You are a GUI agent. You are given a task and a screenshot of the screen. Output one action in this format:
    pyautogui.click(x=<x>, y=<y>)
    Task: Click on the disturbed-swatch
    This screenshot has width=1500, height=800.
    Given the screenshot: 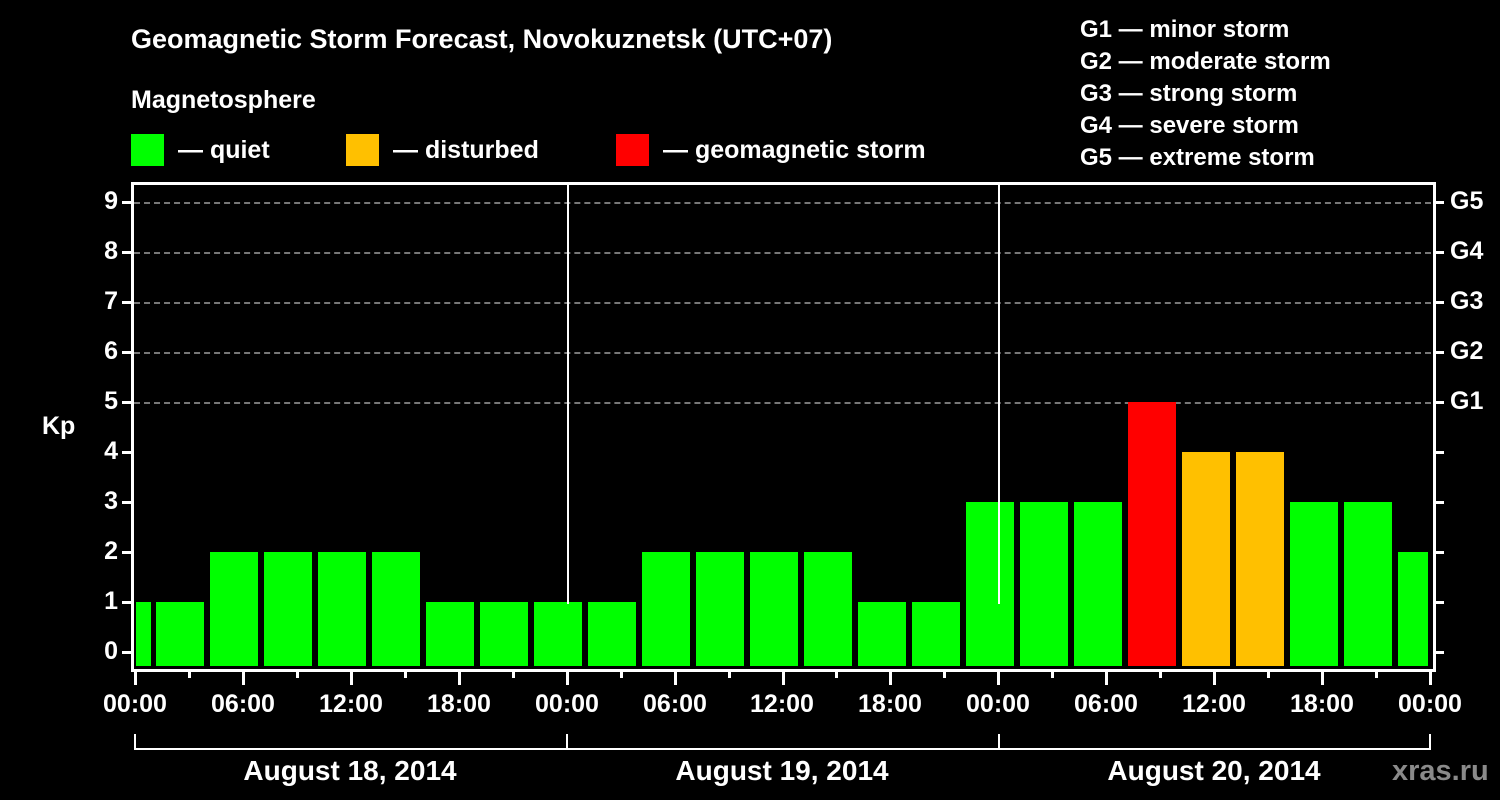 What is the action you would take?
    pyautogui.click(x=362, y=150)
    